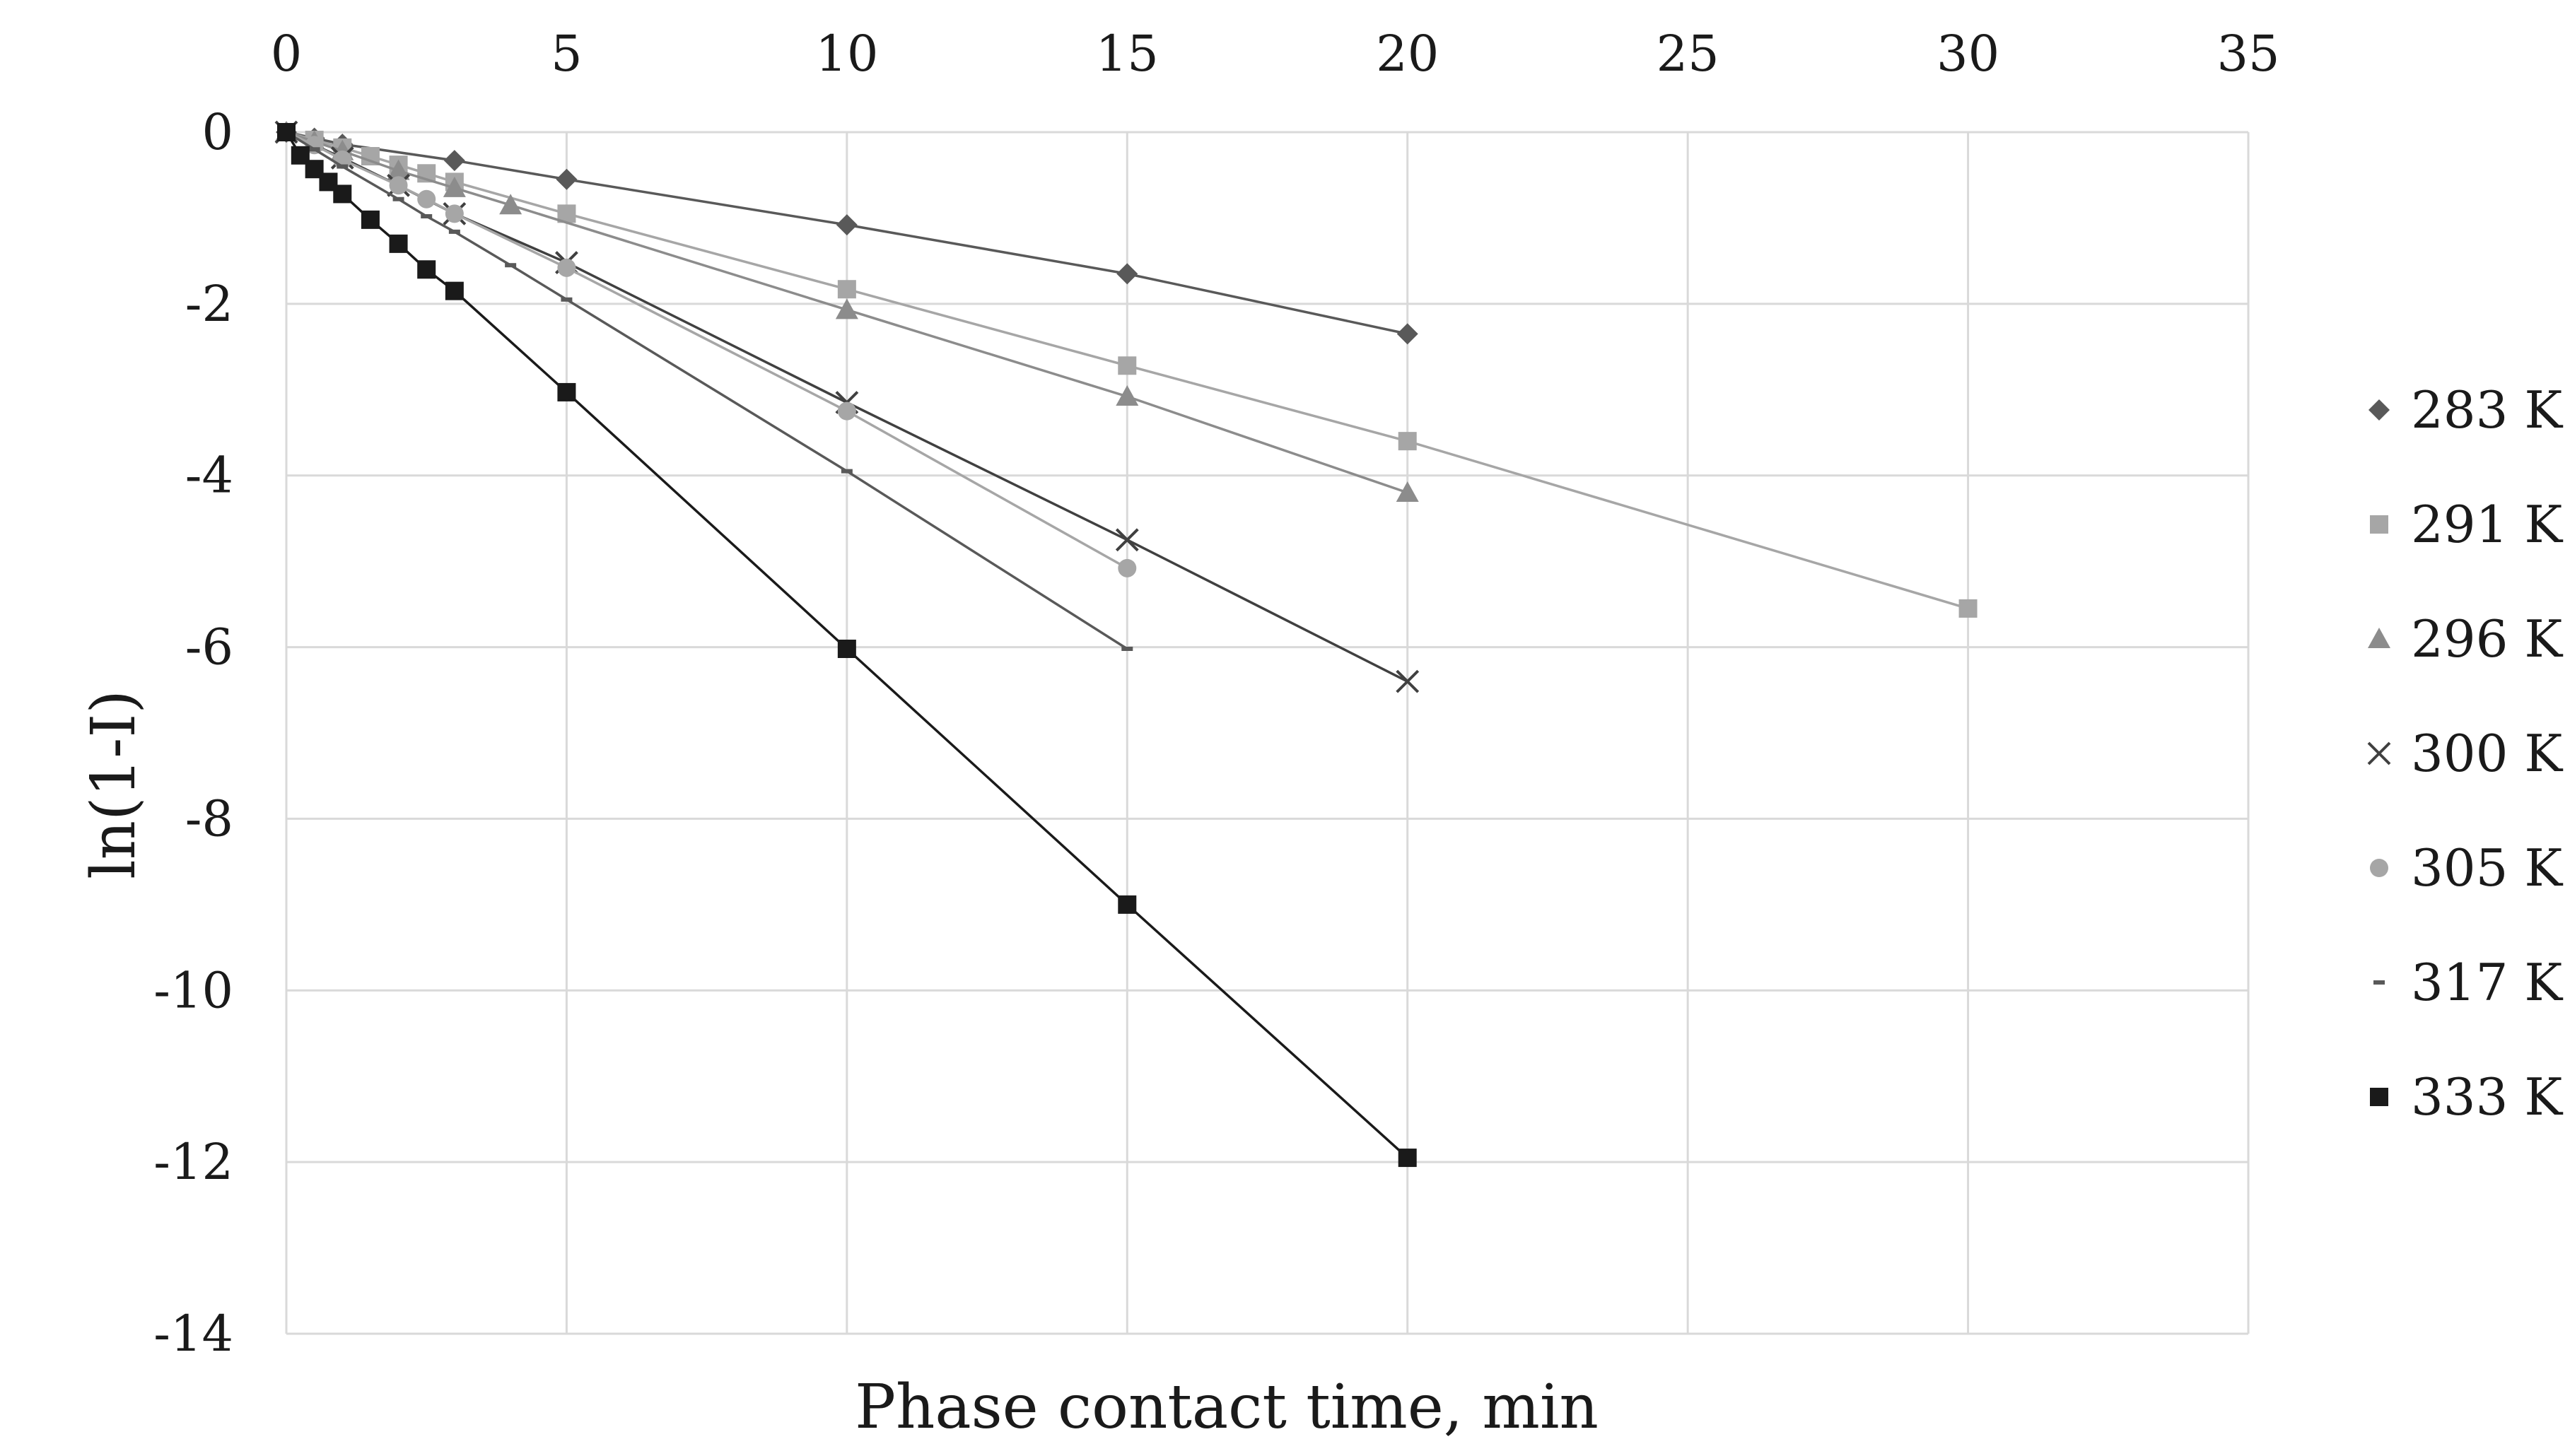  Describe the element at coordinates (1688, 54) in the screenshot. I see `x-tick-label: 25` at that location.